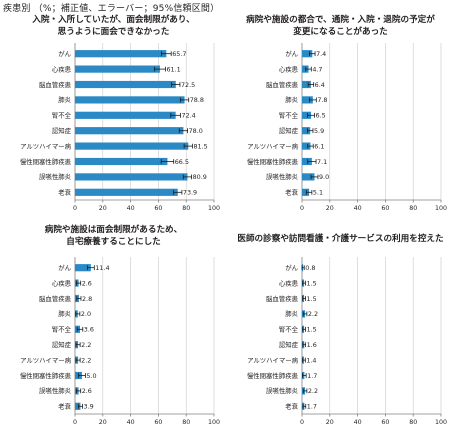  Describe the element at coordinates (200, 146) in the screenshot. I see `value-label: 81.5` at that location.